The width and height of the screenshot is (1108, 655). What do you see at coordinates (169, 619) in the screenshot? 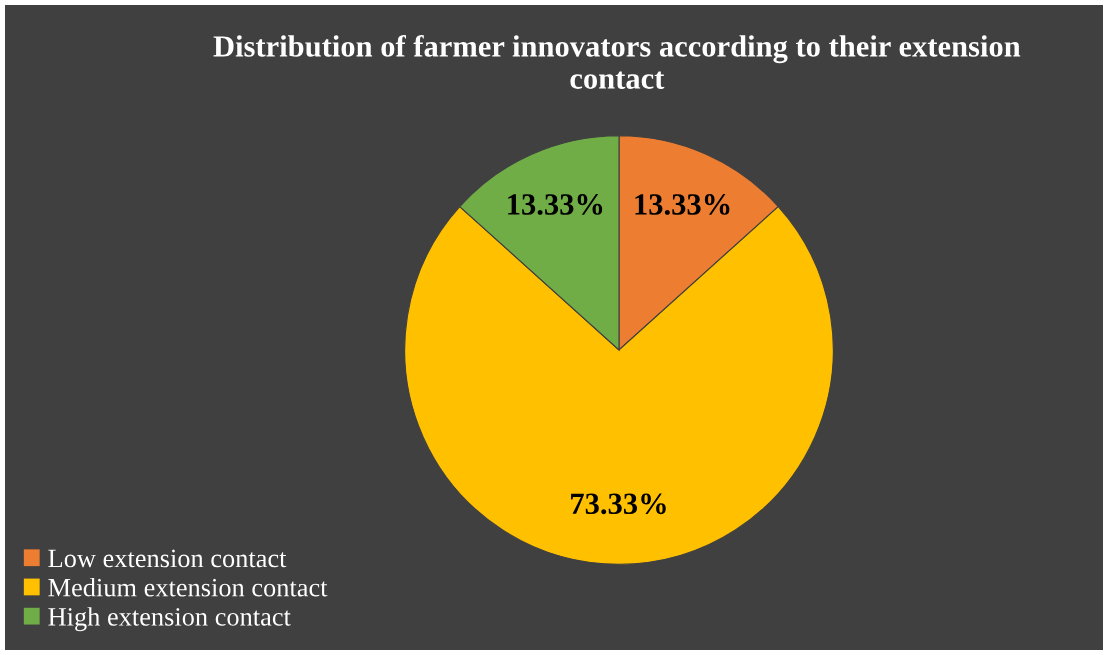
I see `legend-label: High extension contact` at bounding box center [169, 619].